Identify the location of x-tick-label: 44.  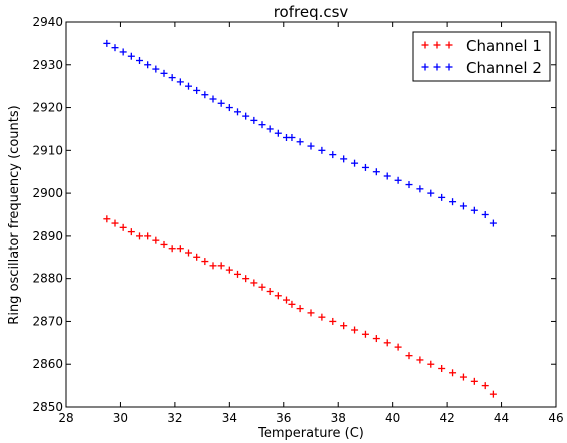
(501, 418).